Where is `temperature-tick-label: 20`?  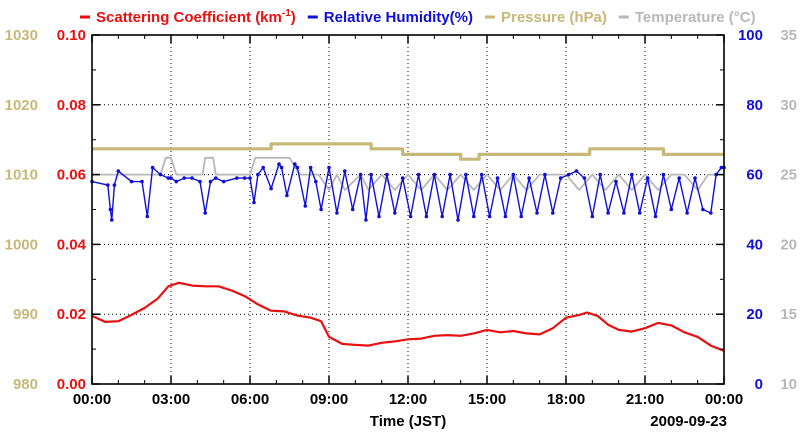
temperature-tick-label: 20 is located at coordinates (788, 244).